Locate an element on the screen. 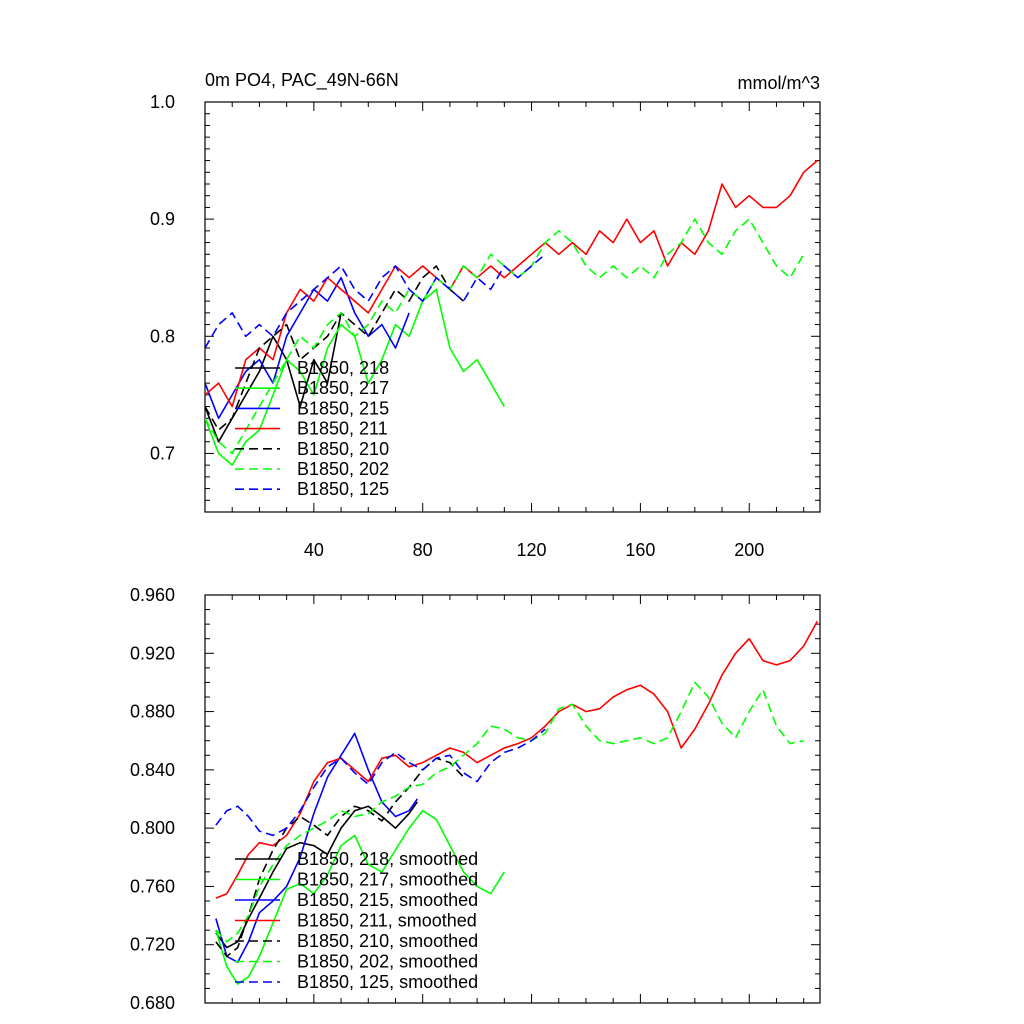  x-tick-label: 80 is located at coordinates (423, 550).